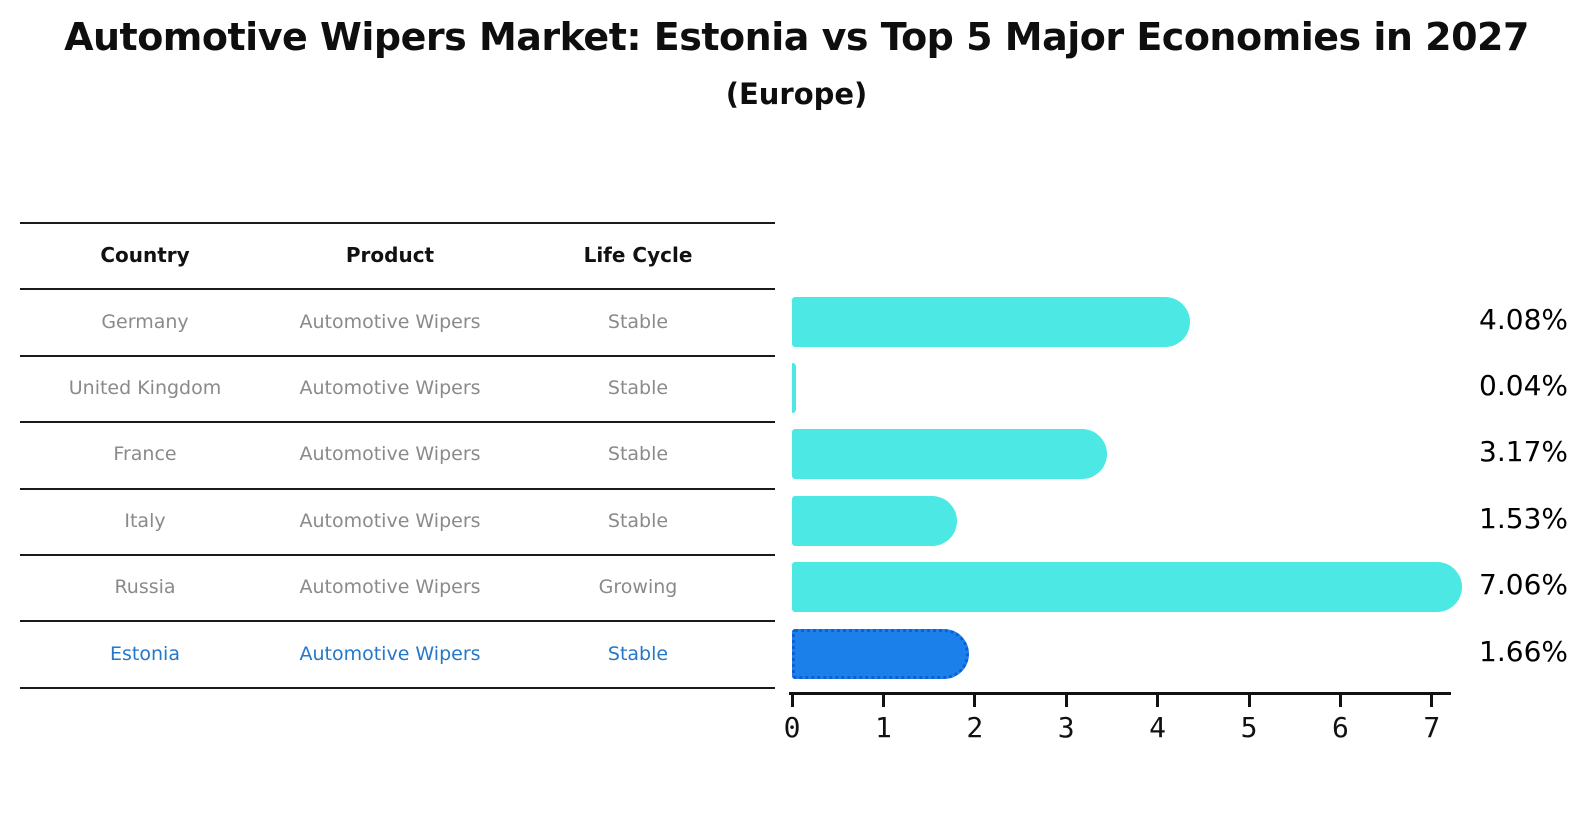 The height and width of the screenshot is (823, 1593). What do you see at coordinates (975, 727) in the screenshot?
I see `x-tick-label: 2` at bounding box center [975, 727].